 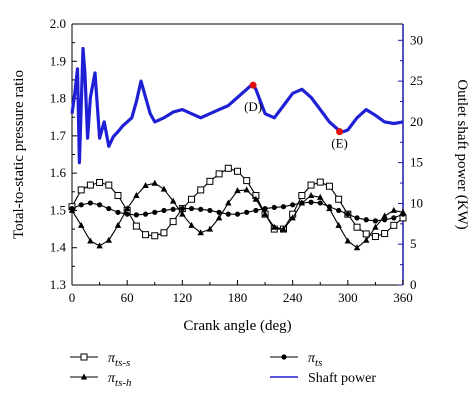 What do you see at coordinates (416, 162) in the screenshot?
I see `y-right-tick-label: 15` at bounding box center [416, 162].